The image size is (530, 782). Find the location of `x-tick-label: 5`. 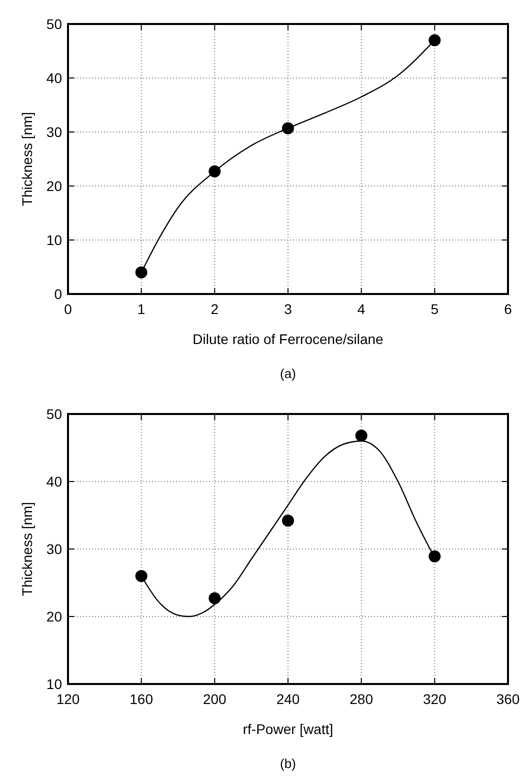

x-tick-label: 5 is located at coordinates (434, 309).